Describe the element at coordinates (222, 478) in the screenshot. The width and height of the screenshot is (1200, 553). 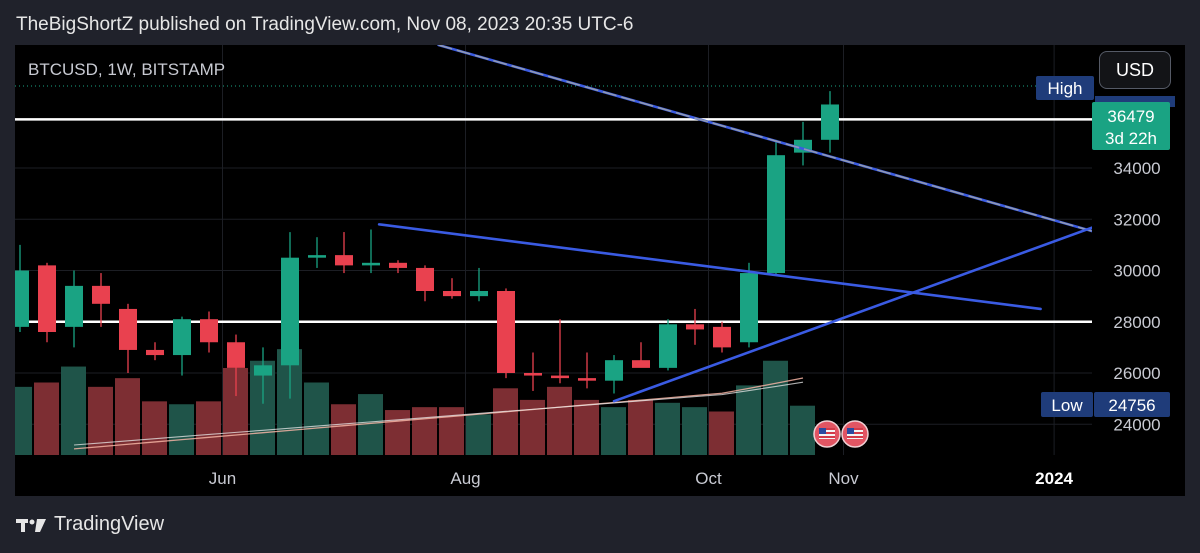
I see `x-tick-label: Jun` at that location.